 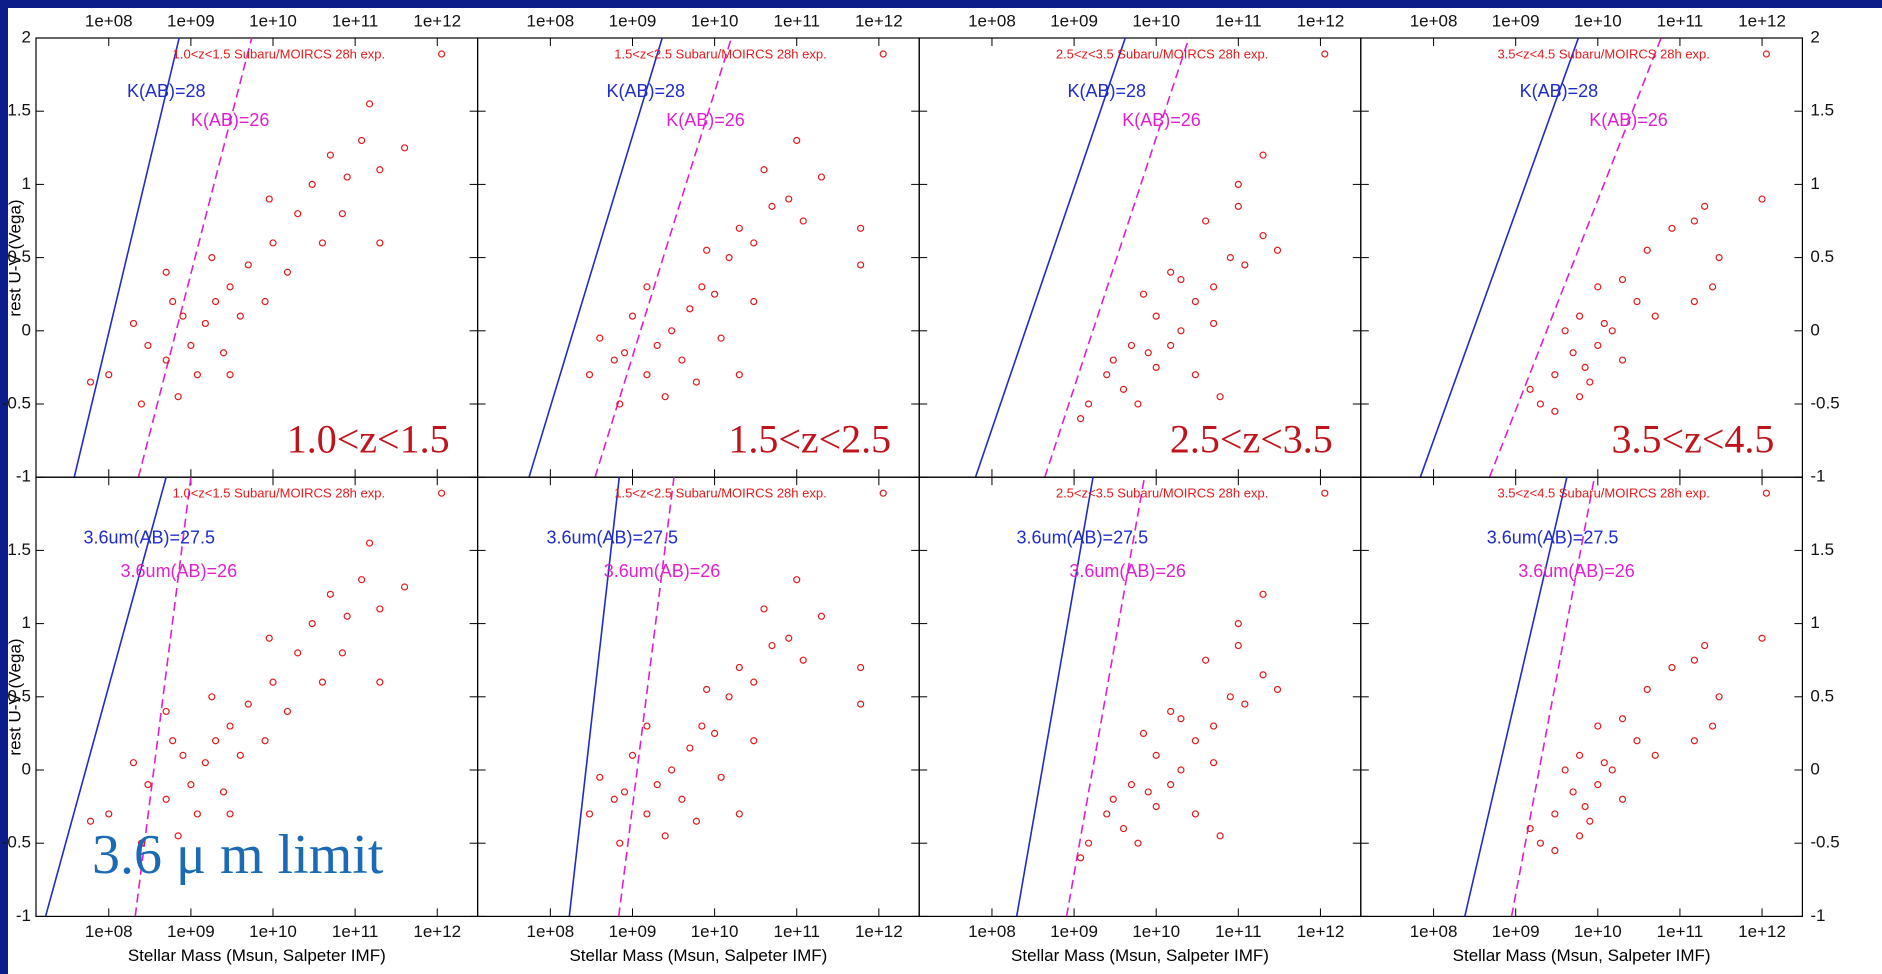 What do you see at coordinates (238, 855) in the screenshot?
I see `annotation: 3.6 μ m limit` at bounding box center [238, 855].